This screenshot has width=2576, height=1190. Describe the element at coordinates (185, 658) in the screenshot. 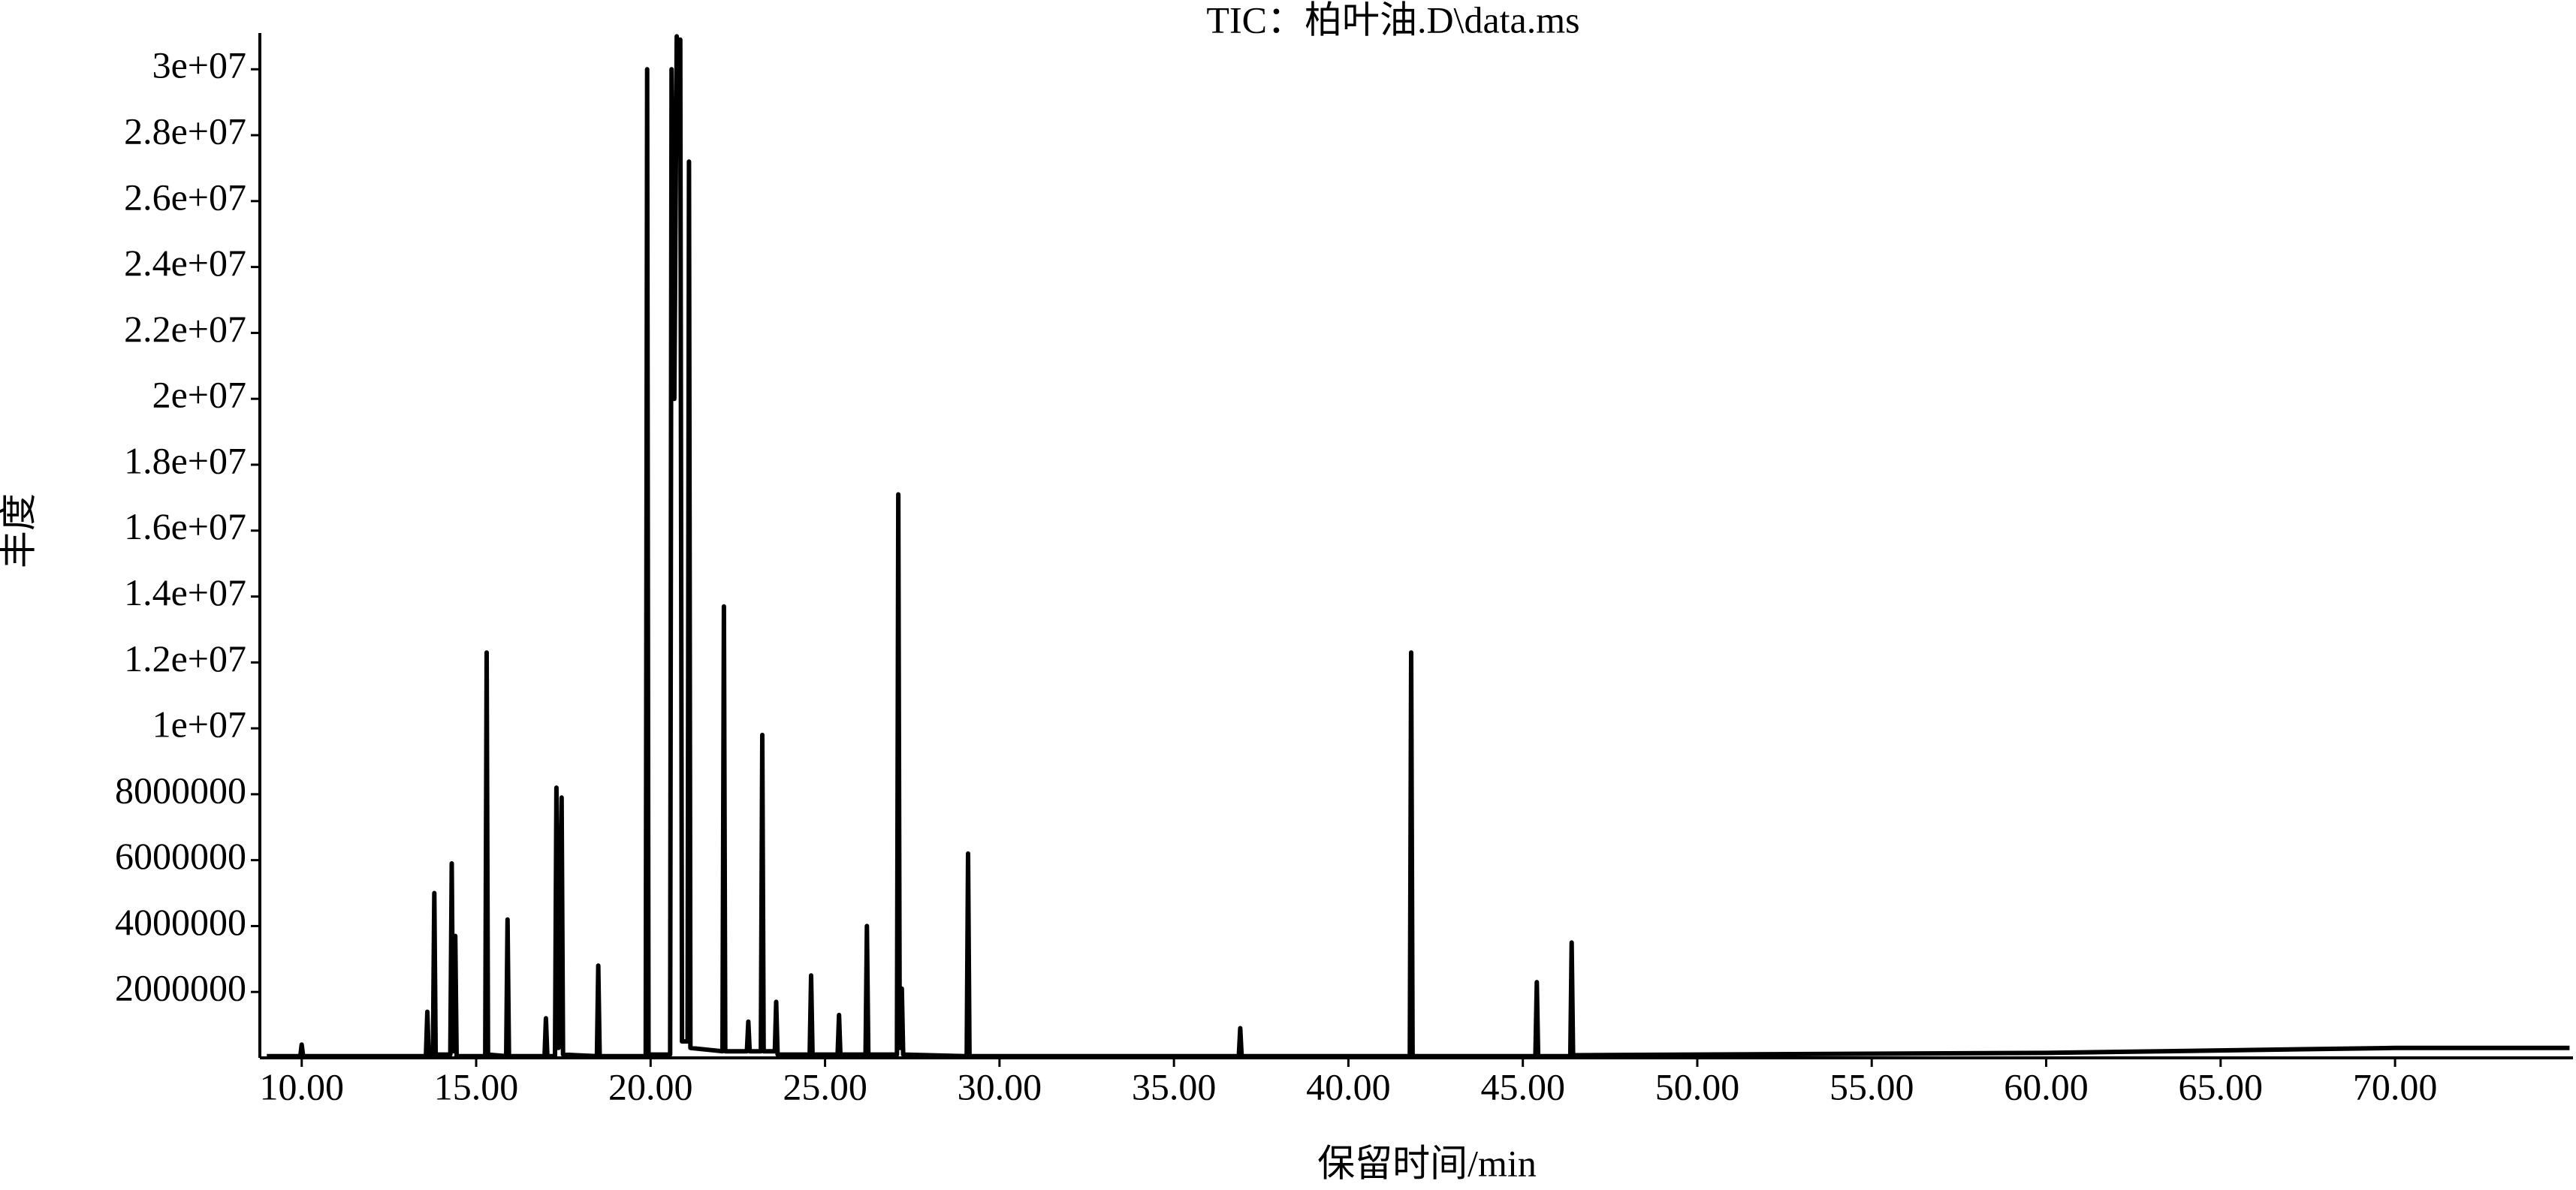

I see `y-tick-label: 1.2e+07` at that location.